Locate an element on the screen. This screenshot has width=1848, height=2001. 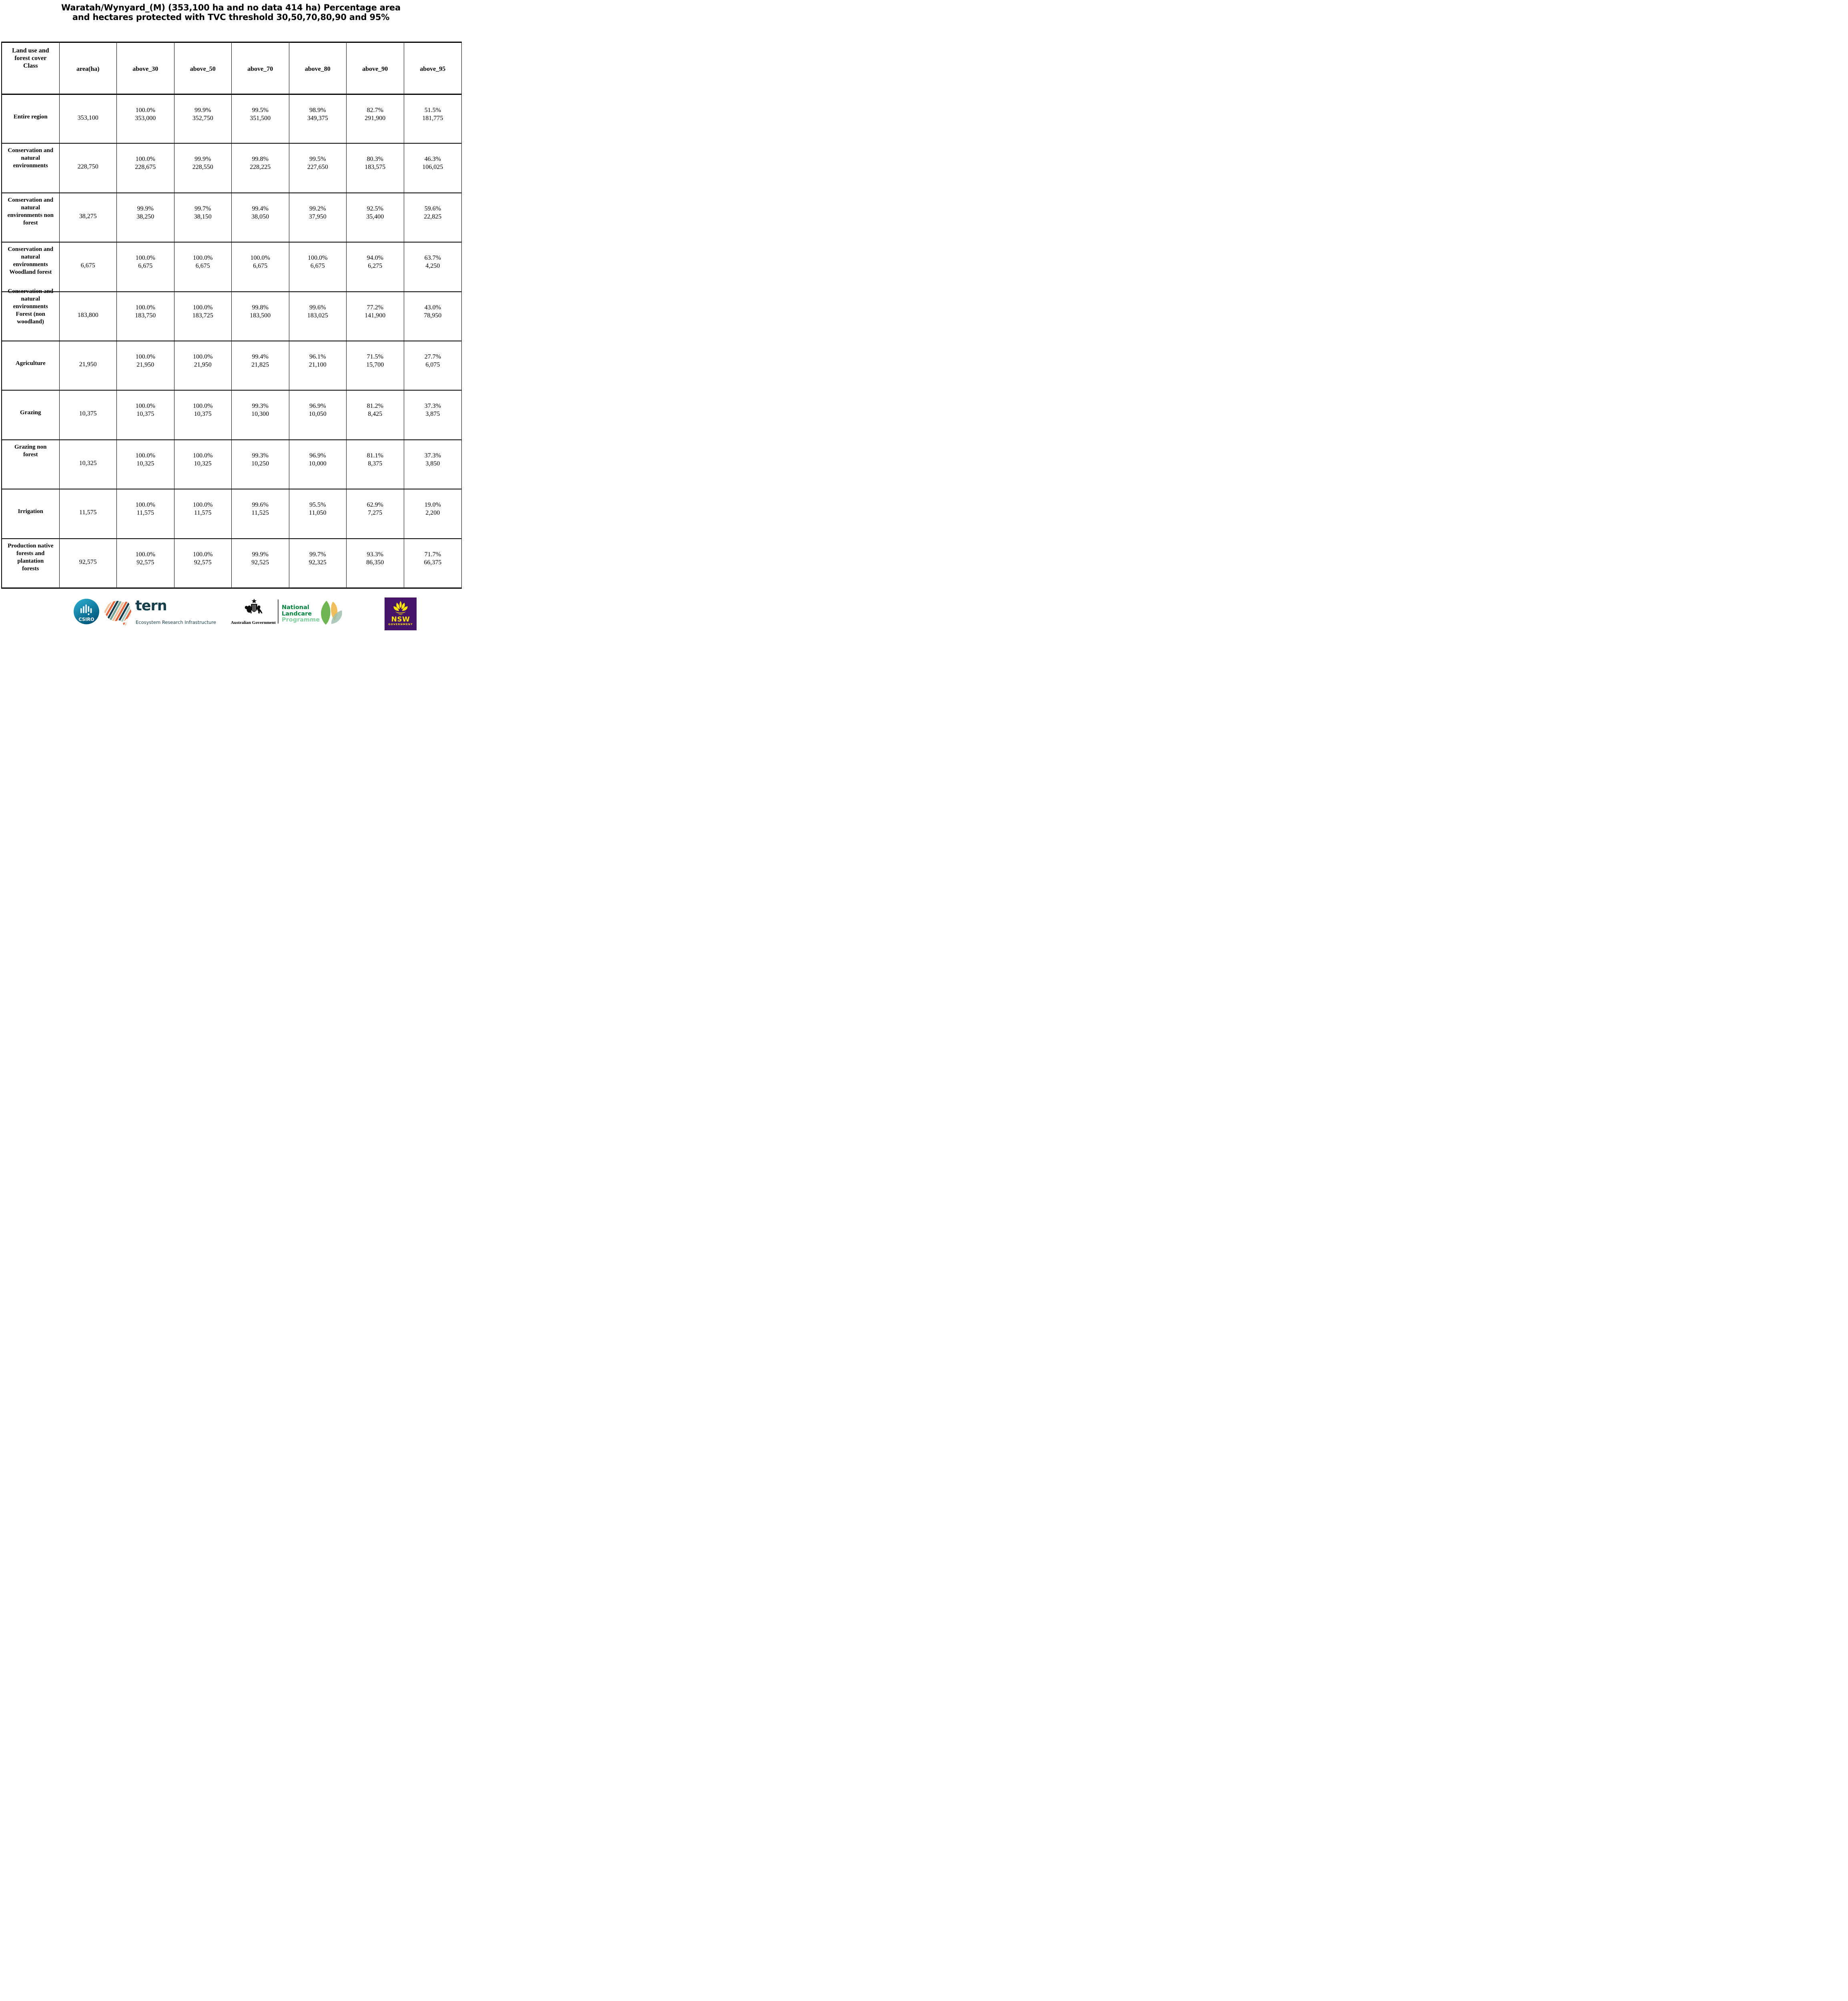
pct-ha-value: 100.0% 92,575 is located at coordinates (203, 558).